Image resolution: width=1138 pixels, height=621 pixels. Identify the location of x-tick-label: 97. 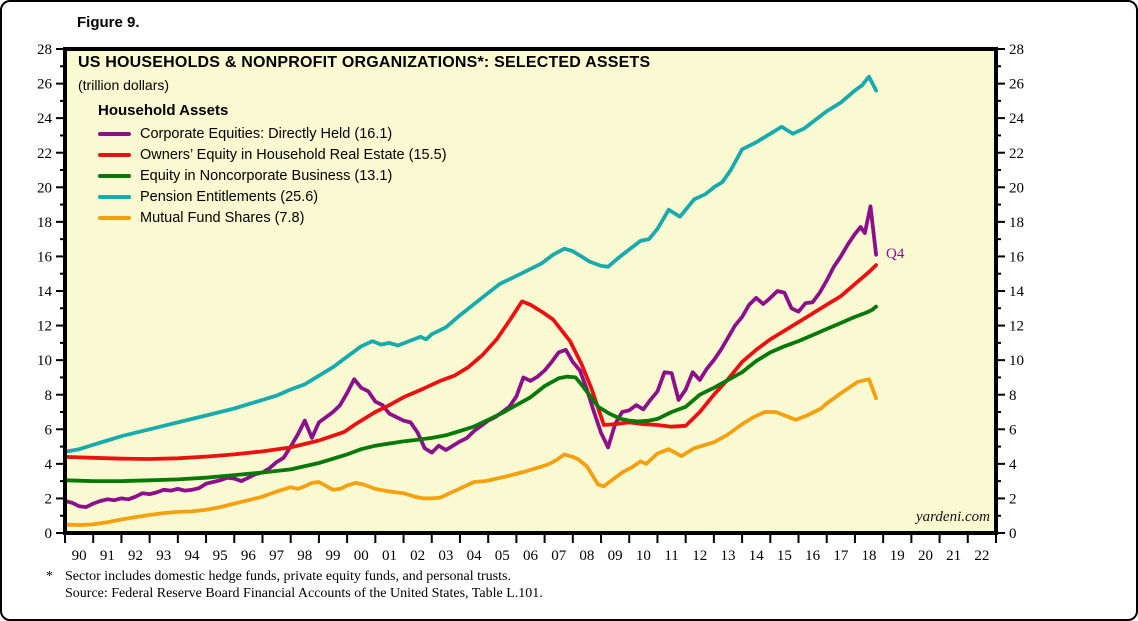
(277, 556).